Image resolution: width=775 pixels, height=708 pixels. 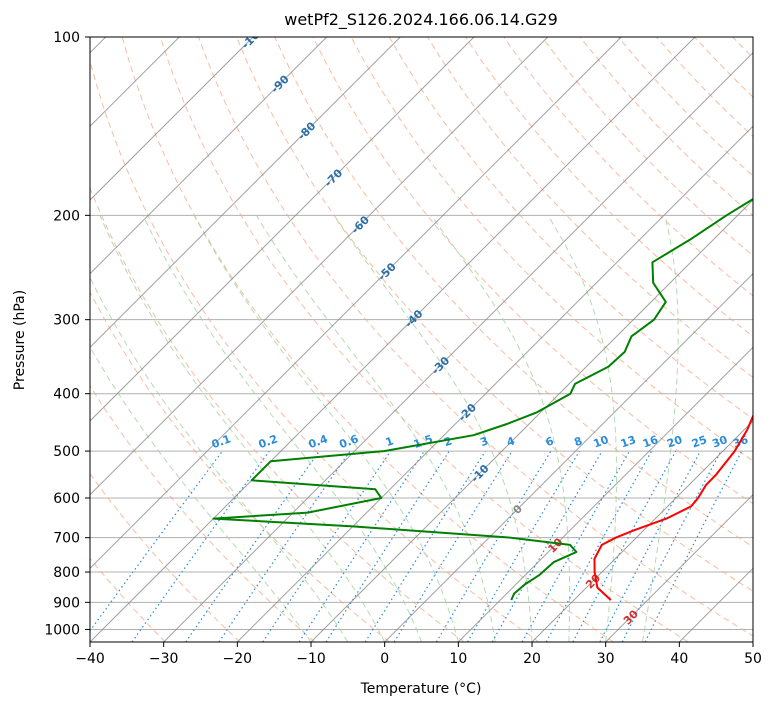 What do you see at coordinates (387, 271) in the screenshot?
I see `isotherm-label: -50` at bounding box center [387, 271].